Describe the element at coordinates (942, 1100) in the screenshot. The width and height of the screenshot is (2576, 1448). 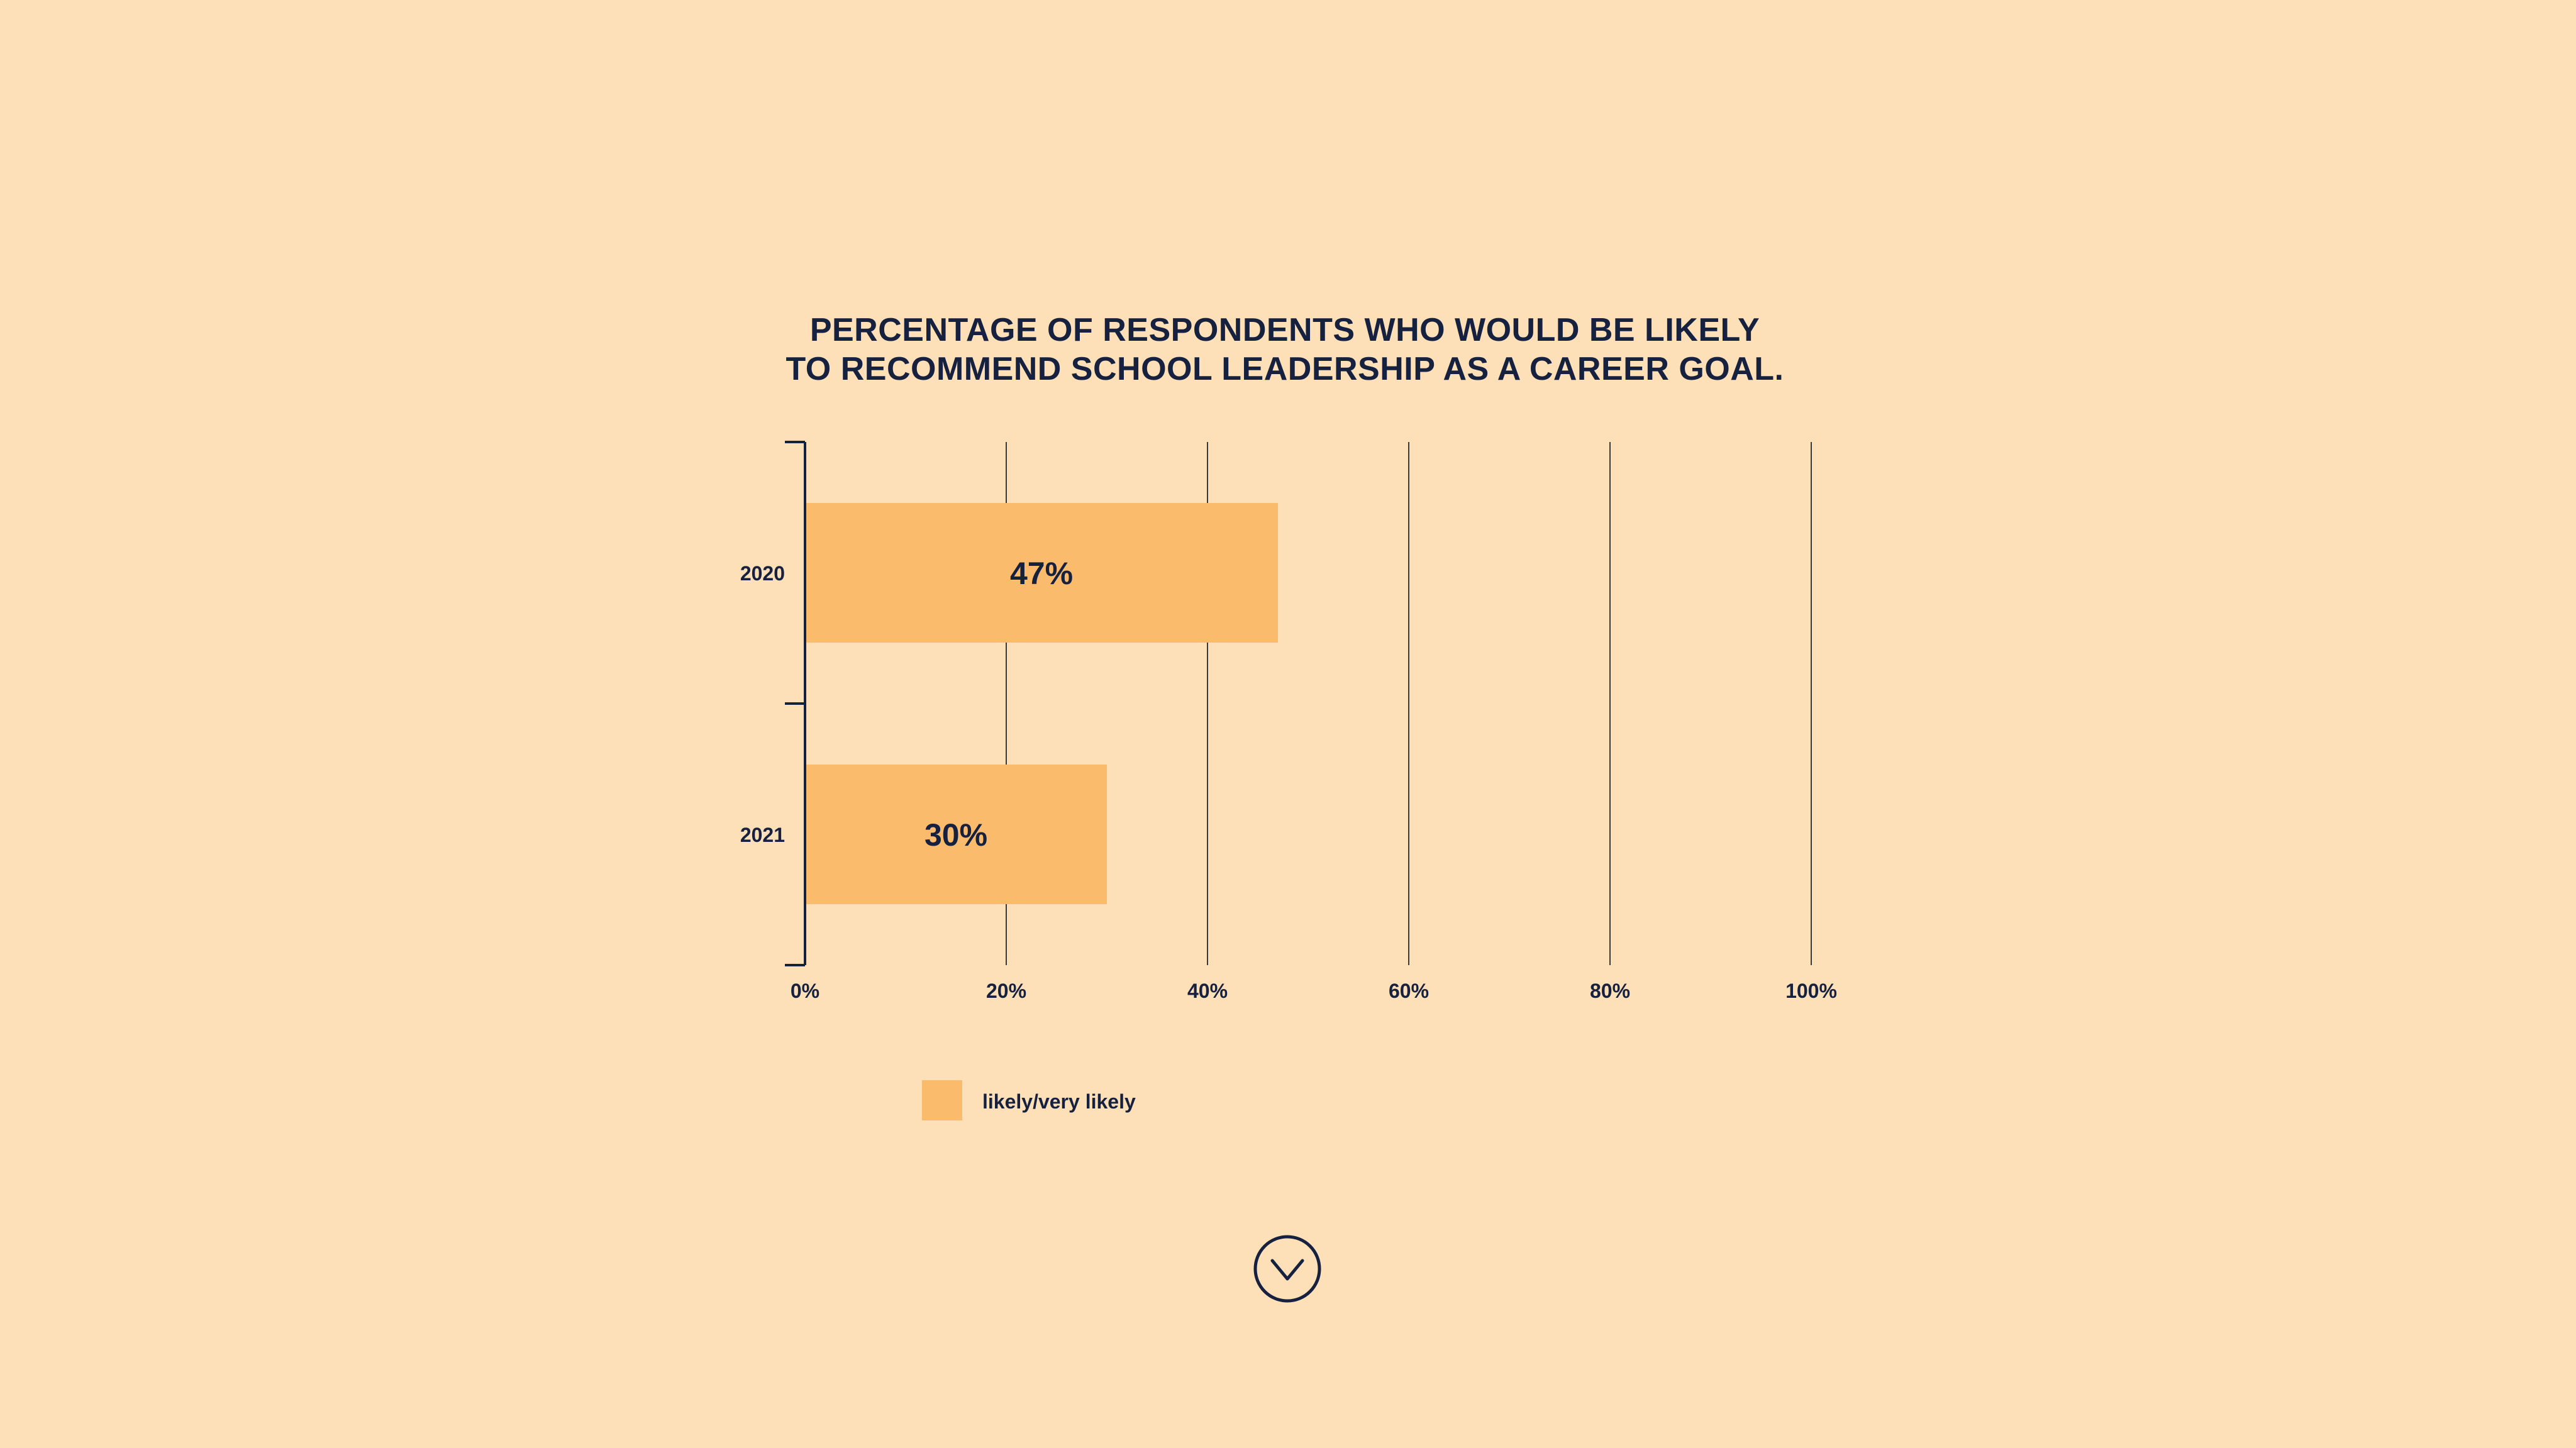
I see `legend-swatch` at that location.